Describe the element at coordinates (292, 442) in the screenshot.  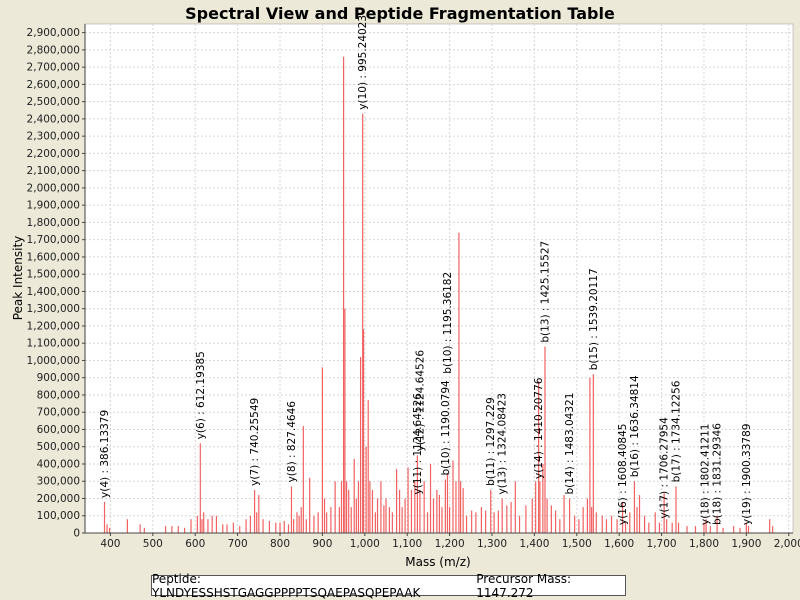
I see `fragment-label: y(8) : 827.4646` at that location.